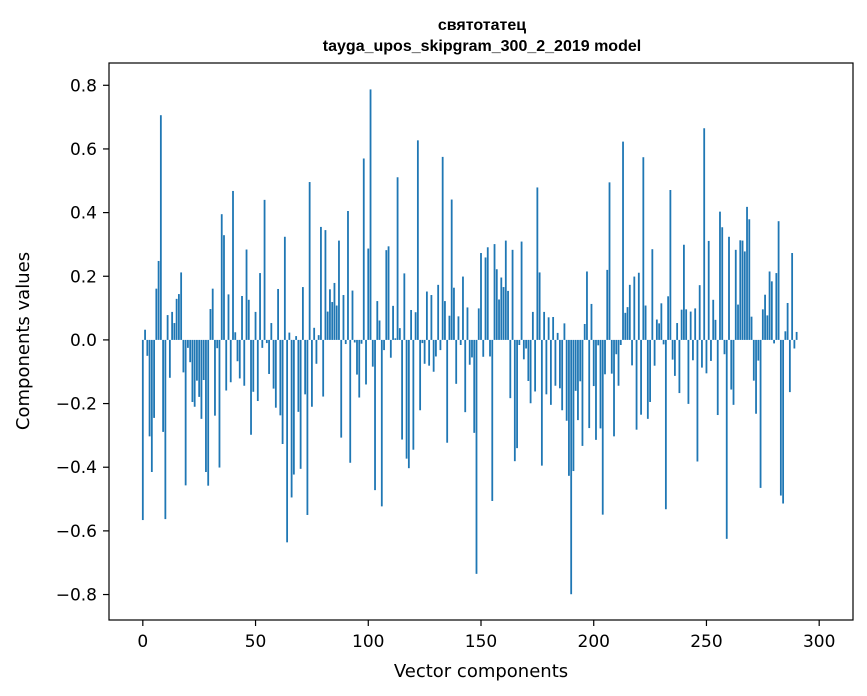  Describe the element at coordinates (76, 468) in the screenshot. I see `y-tick-label: −0.4` at that location.